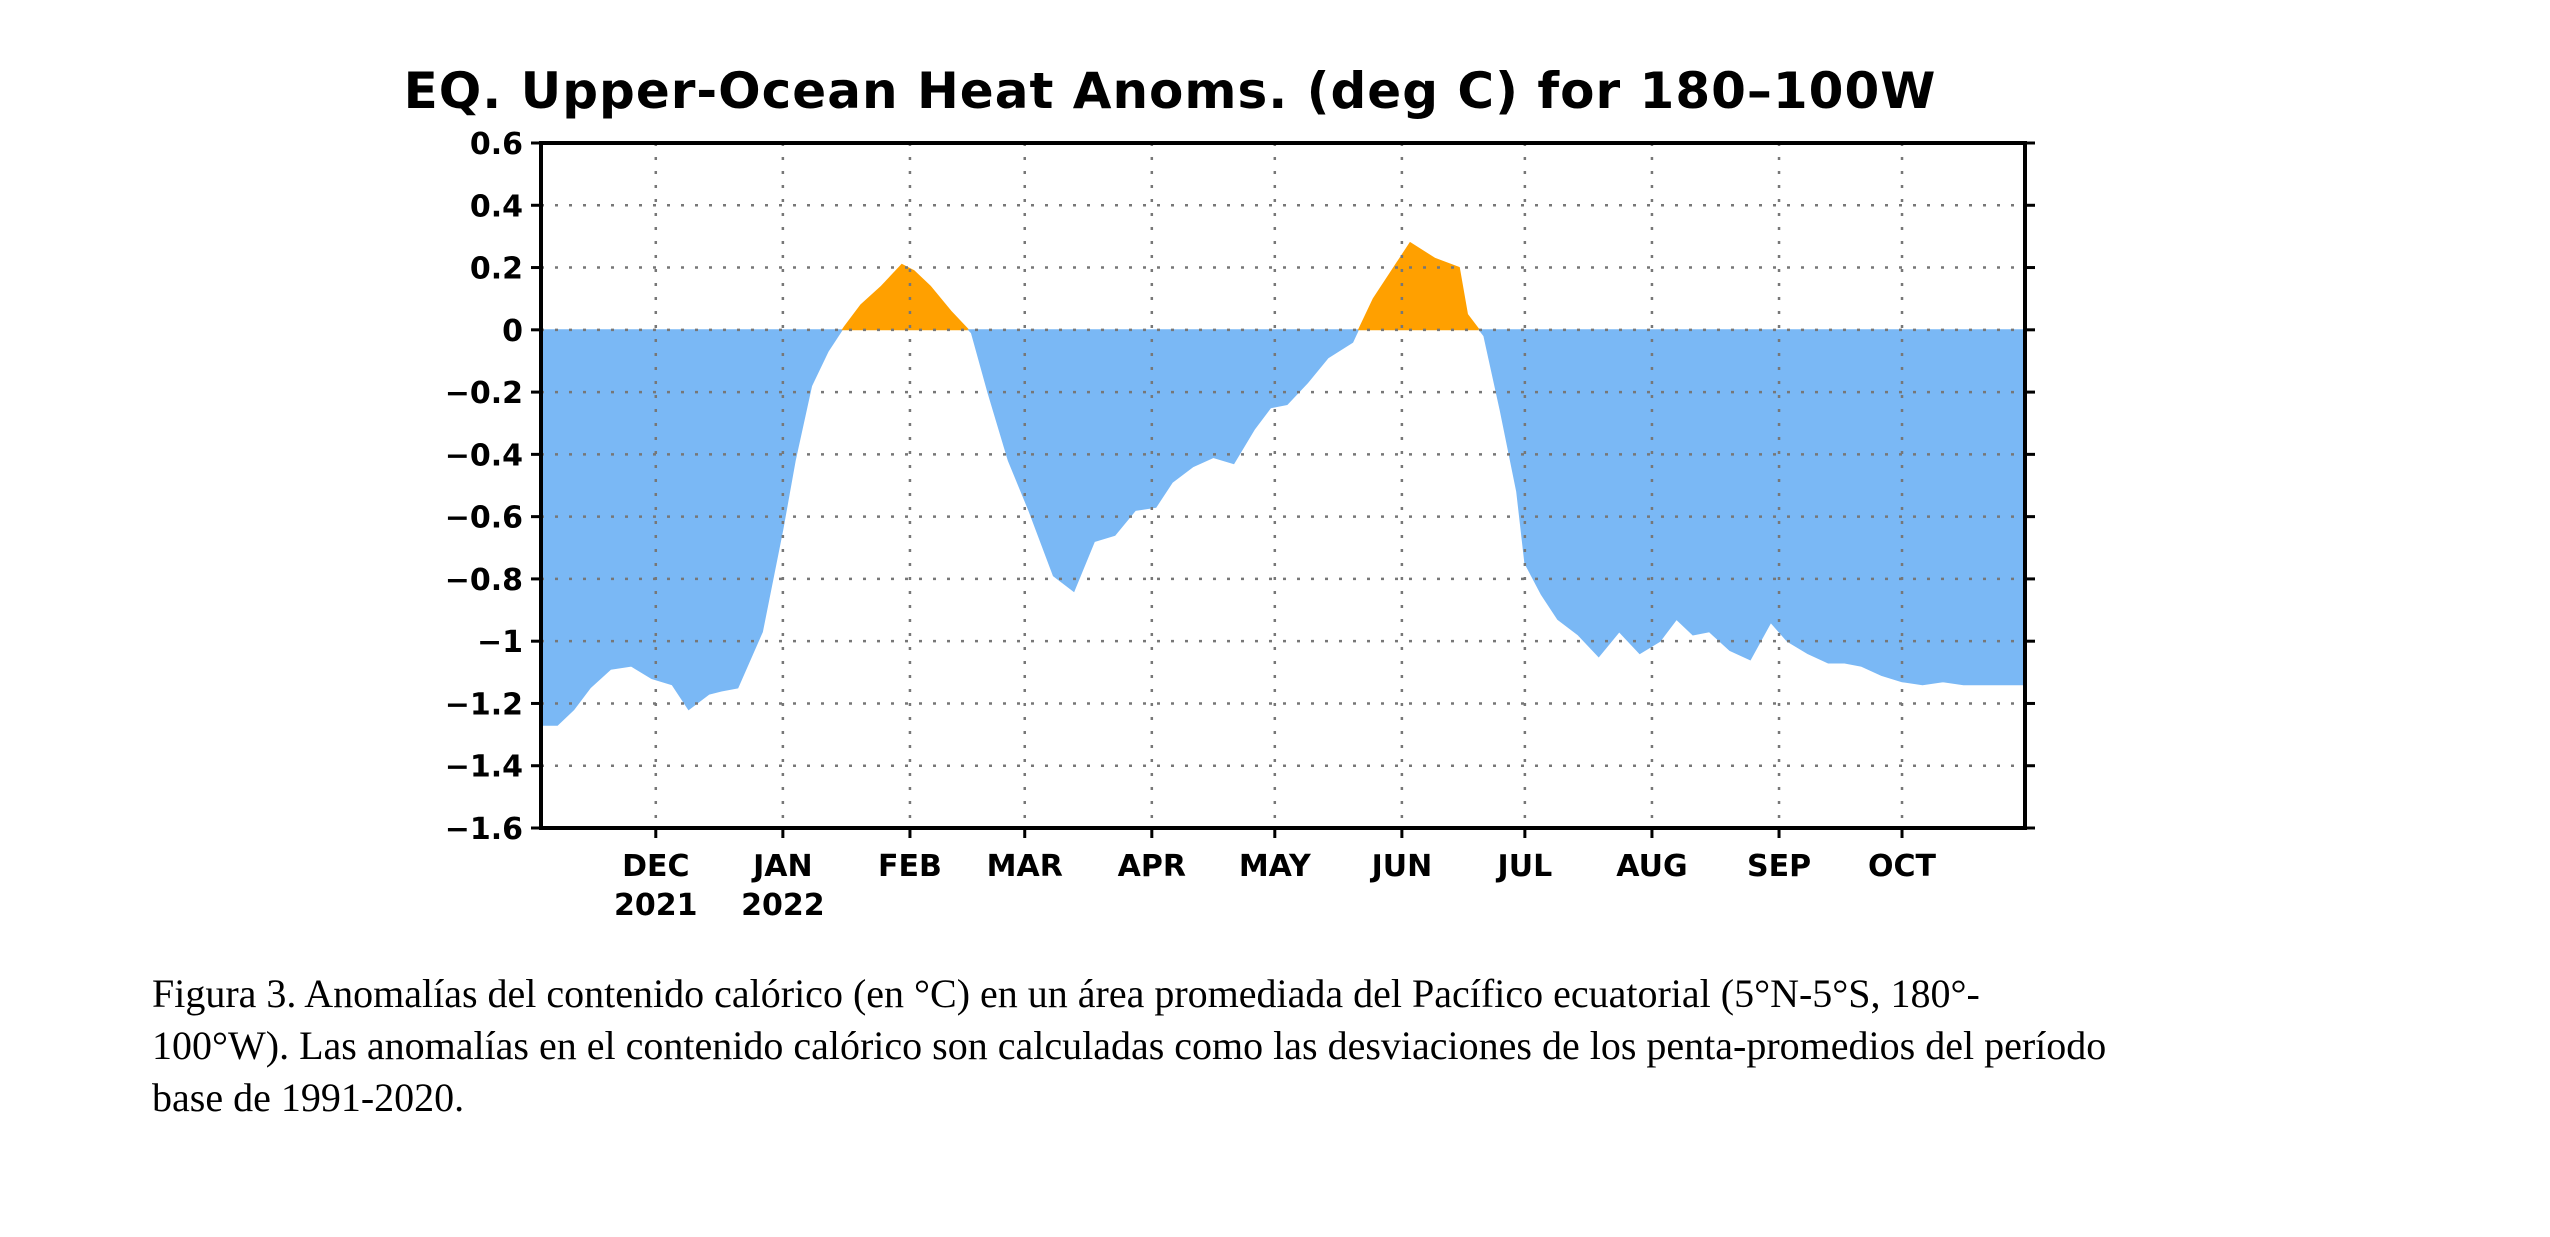  What do you see at coordinates (308, 1097) in the screenshot?
I see `caption-line-3: base de 1991-2020.` at bounding box center [308, 1097].